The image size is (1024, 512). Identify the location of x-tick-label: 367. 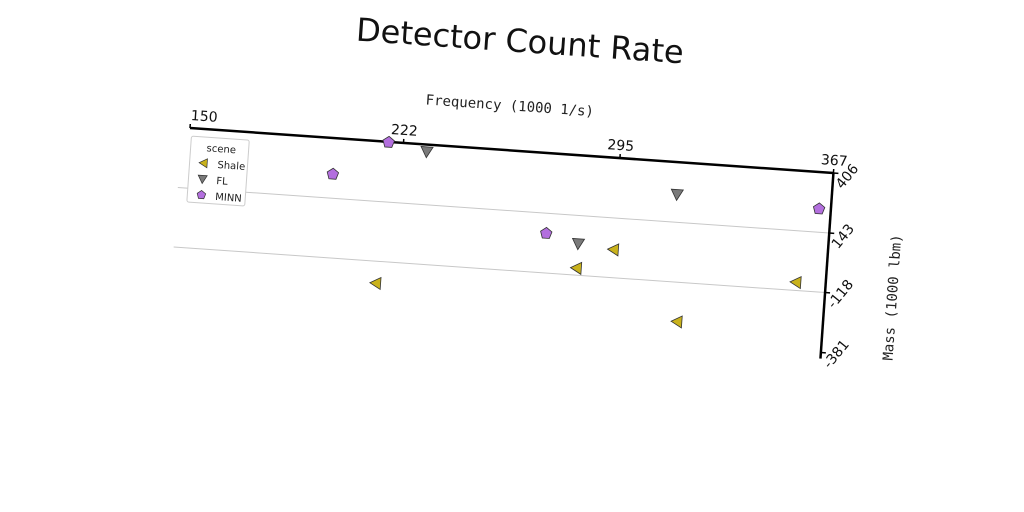
(834, 161).